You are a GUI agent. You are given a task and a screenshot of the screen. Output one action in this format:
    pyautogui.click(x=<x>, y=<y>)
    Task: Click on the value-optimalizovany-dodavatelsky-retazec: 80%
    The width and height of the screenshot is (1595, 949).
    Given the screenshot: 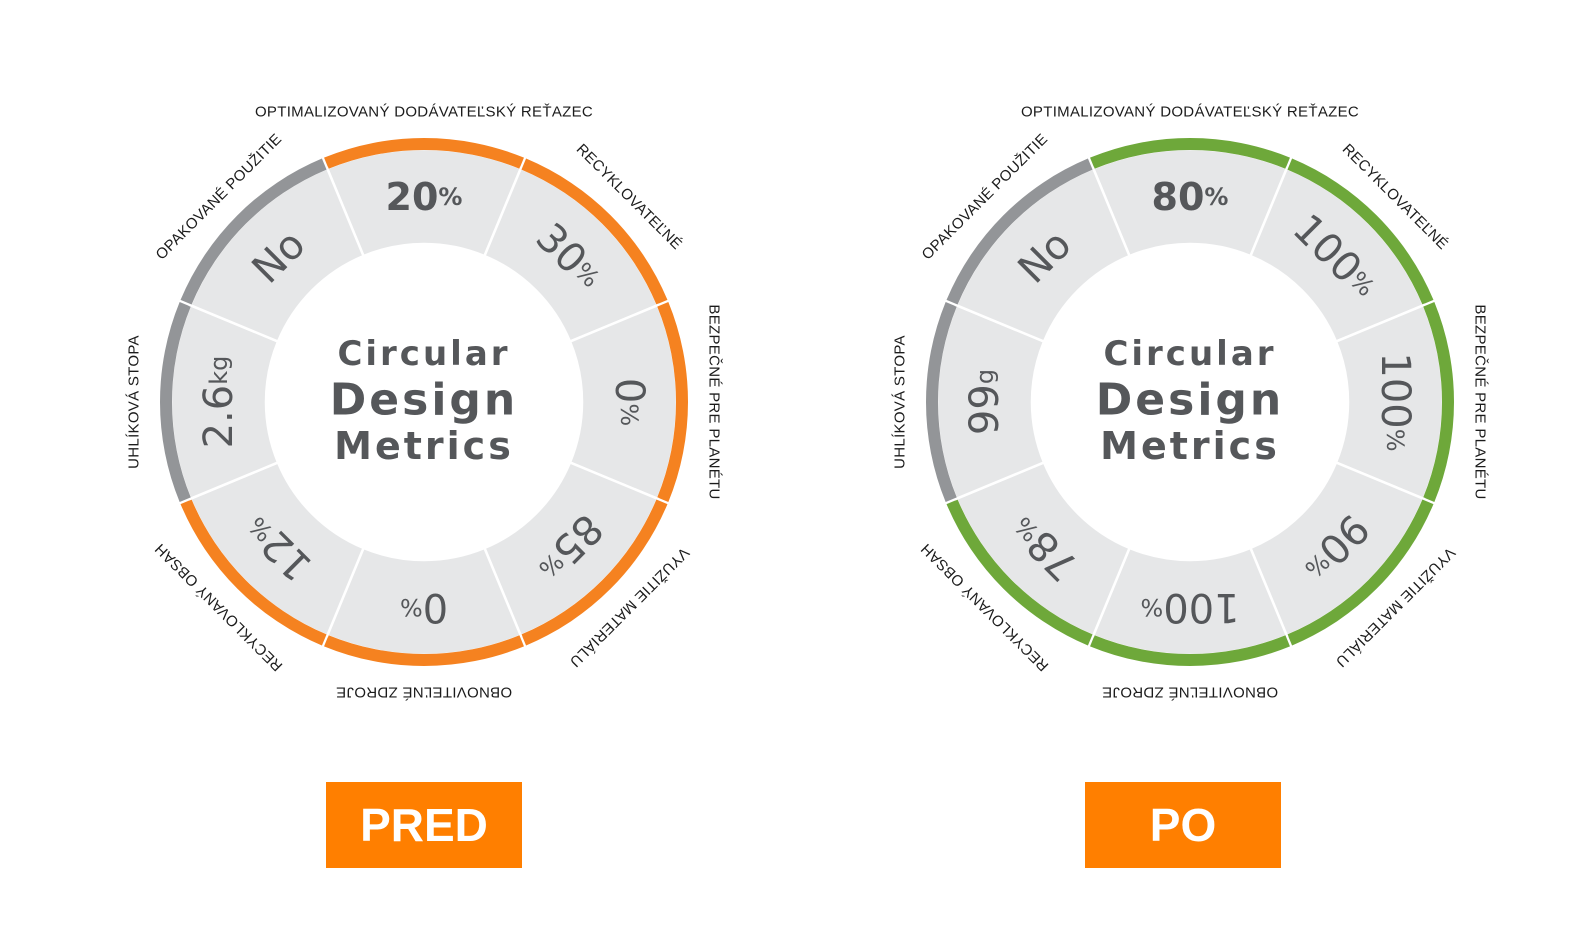 What is the action you would take?
    pyautogui.click(x=1190, y=197)
    